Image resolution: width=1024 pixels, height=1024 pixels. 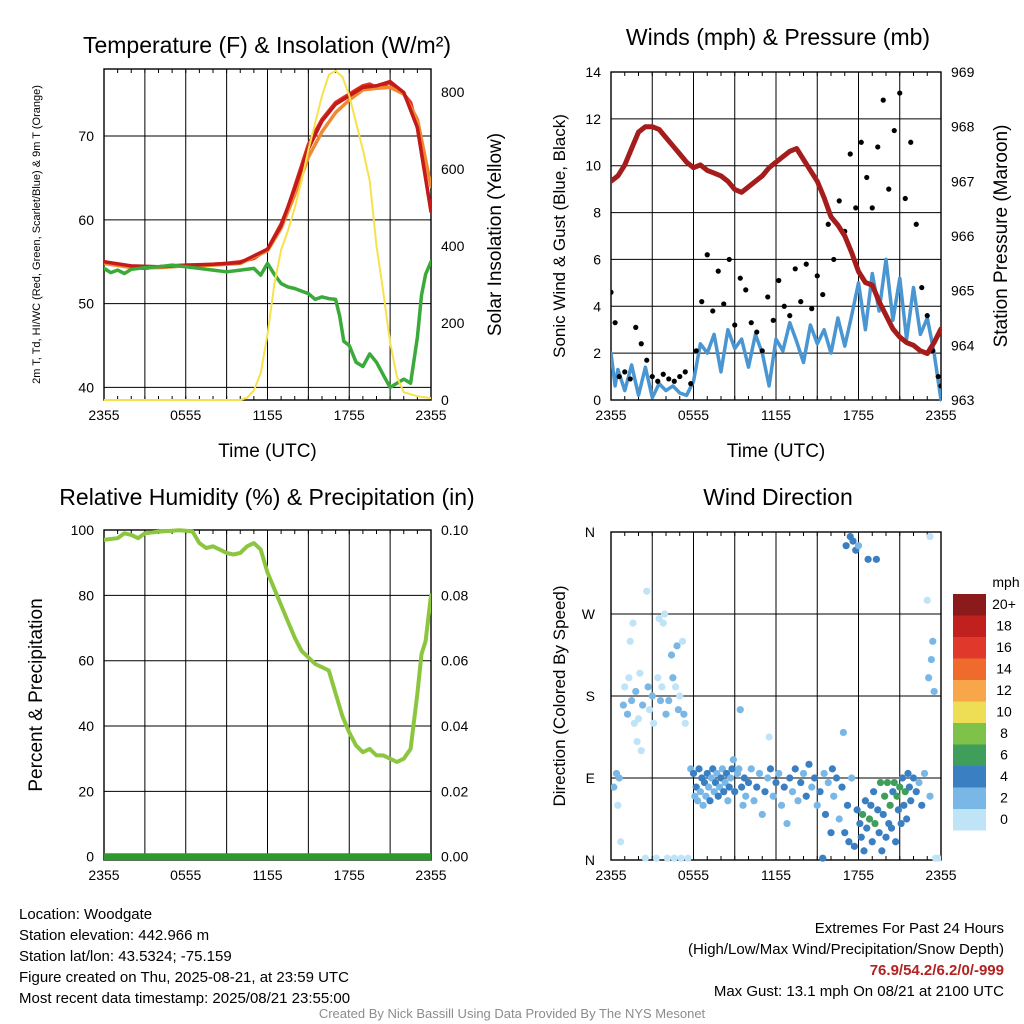 I want to click on y-tick-label: 8, so click(x=597, y=213).